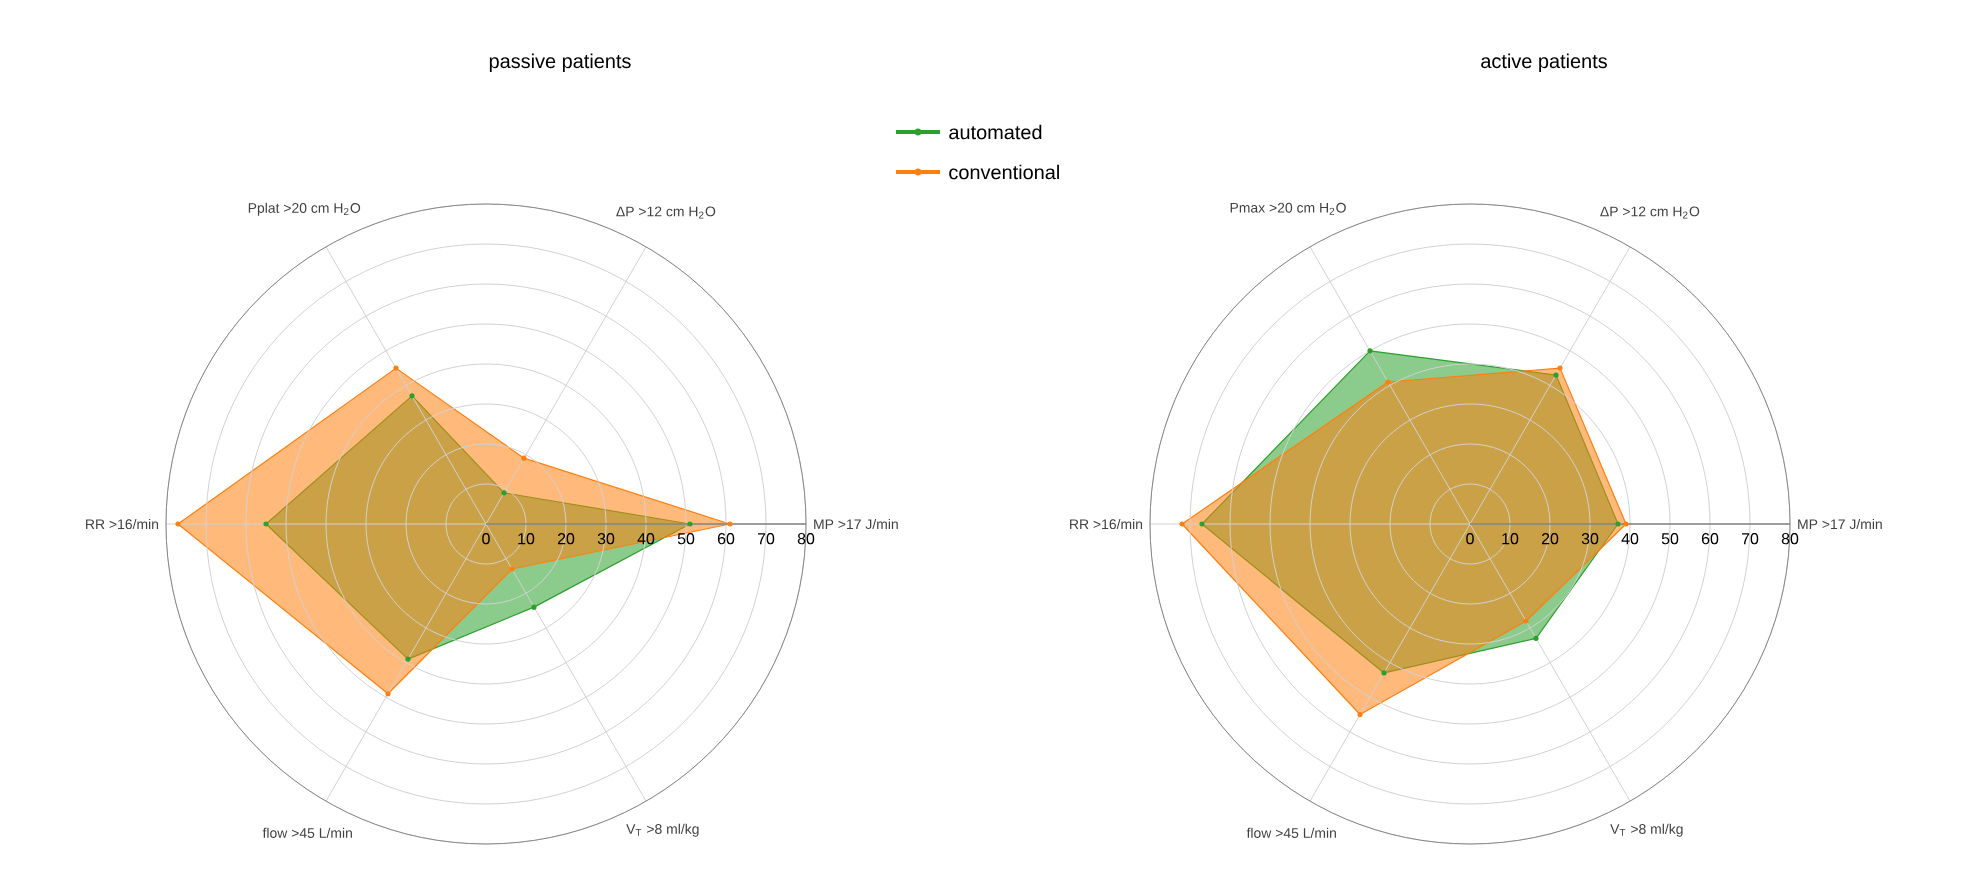 Image resolution: width=1970 pixels, height=888 pixels. What do you see at coordinates (1004, 172) in the screenshot?
I see `legend-label: conventional` at bounding box center [1004, 172].